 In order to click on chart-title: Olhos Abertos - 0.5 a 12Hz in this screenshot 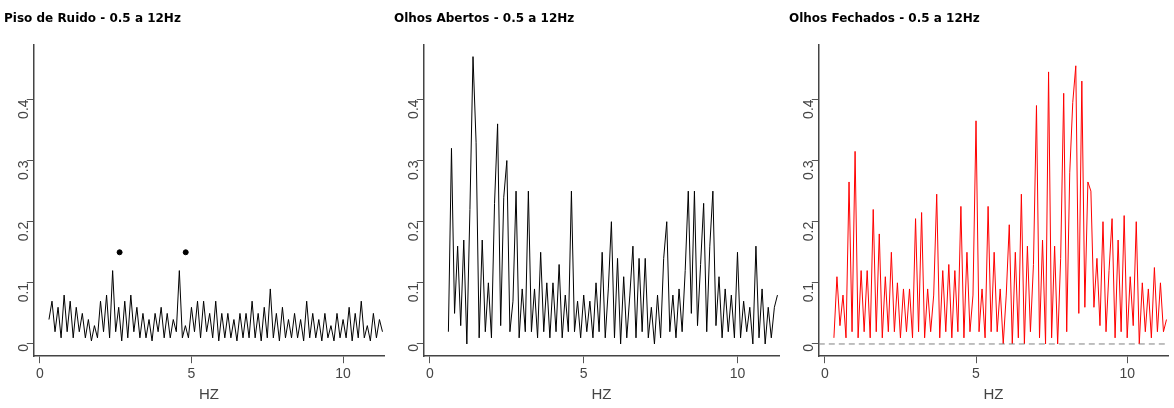, I will do `click(484, 18)`.